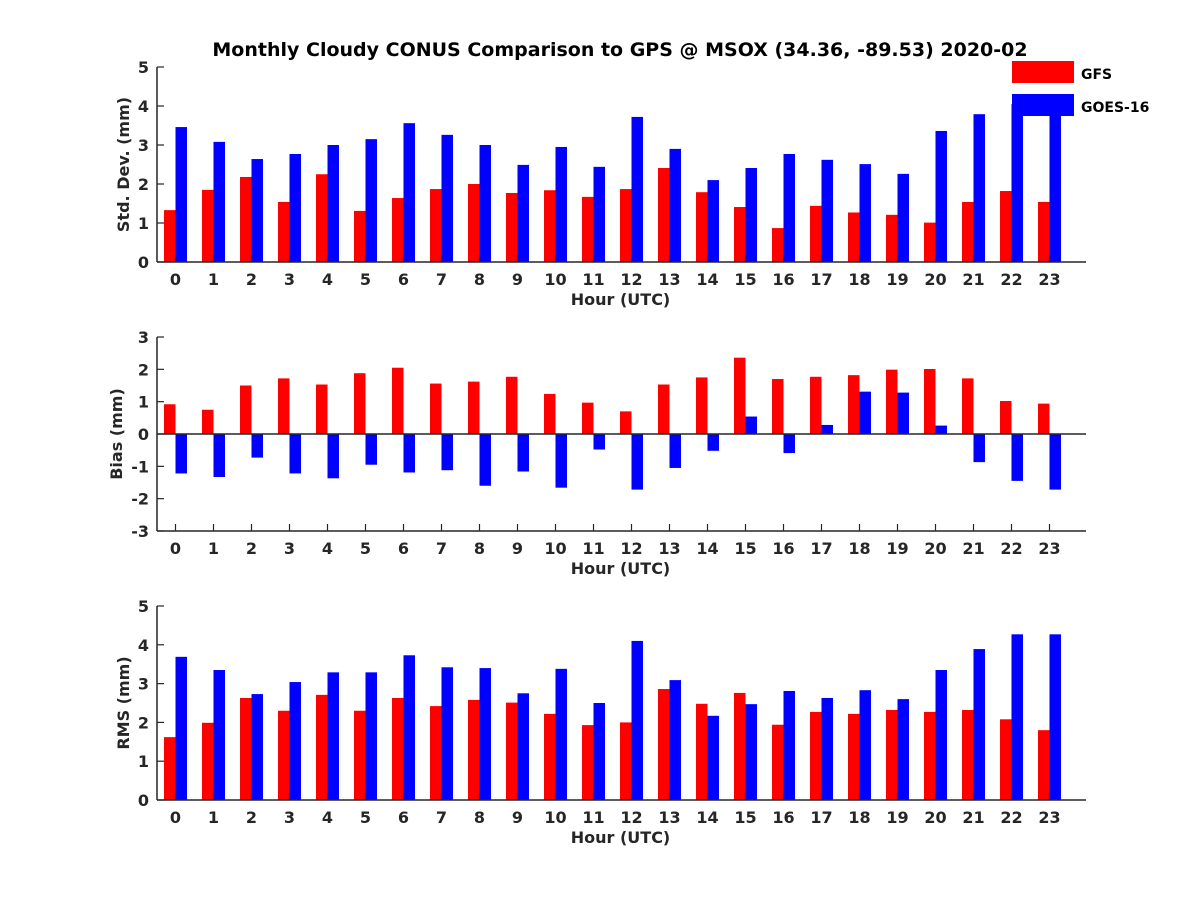 This screenshot has width=1200, height=900. What do you see at coordinates (140, 466) in the screenshot?
I see `y-tick-label: -1` at bounding box center [140, 466].